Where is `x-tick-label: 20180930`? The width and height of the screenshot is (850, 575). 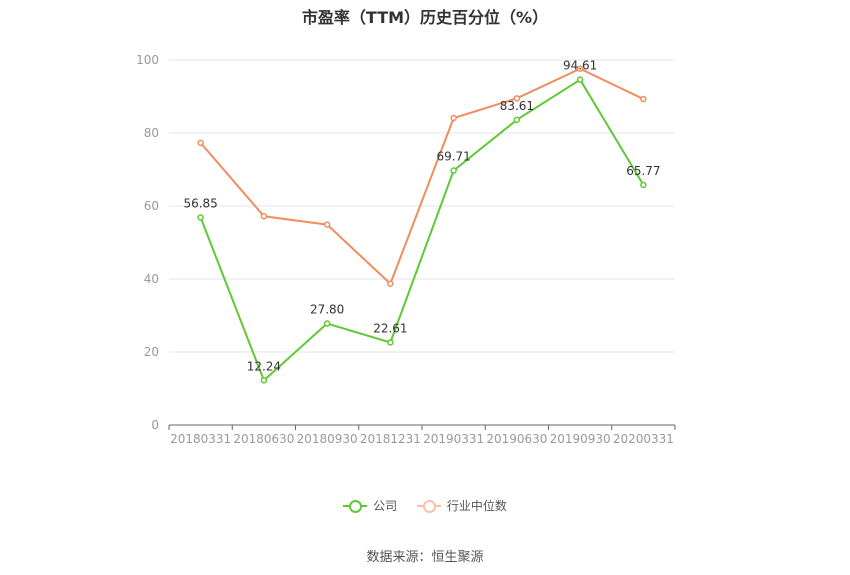
x-tick-label: 20180930 is located at coordinates (327, 439).